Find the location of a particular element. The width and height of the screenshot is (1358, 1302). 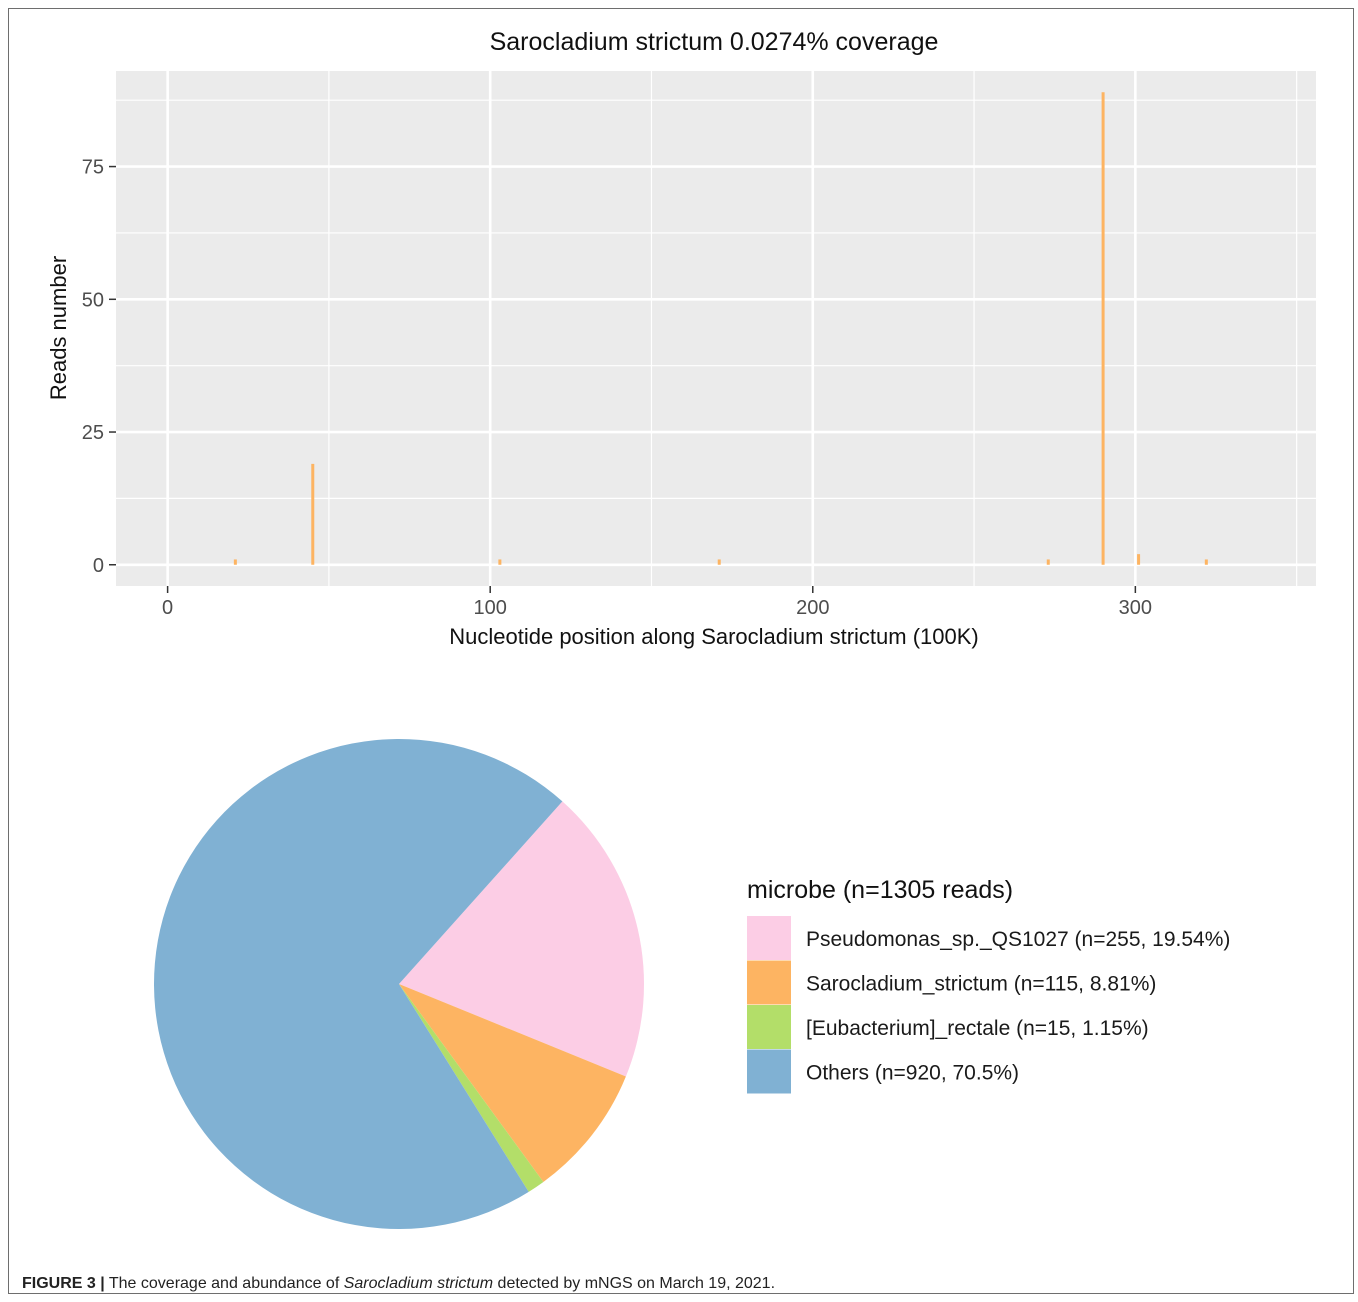

coverage-chart-title: Sarocladium strictum 0.0274% coverage is located at coordinates (714, 42).